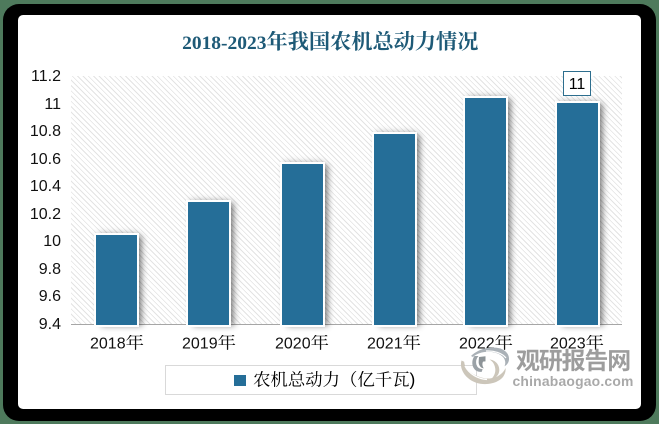 The width and height of the screenshot is (659, 424). I want to click on svg-text: 2018, so click(108, 343).